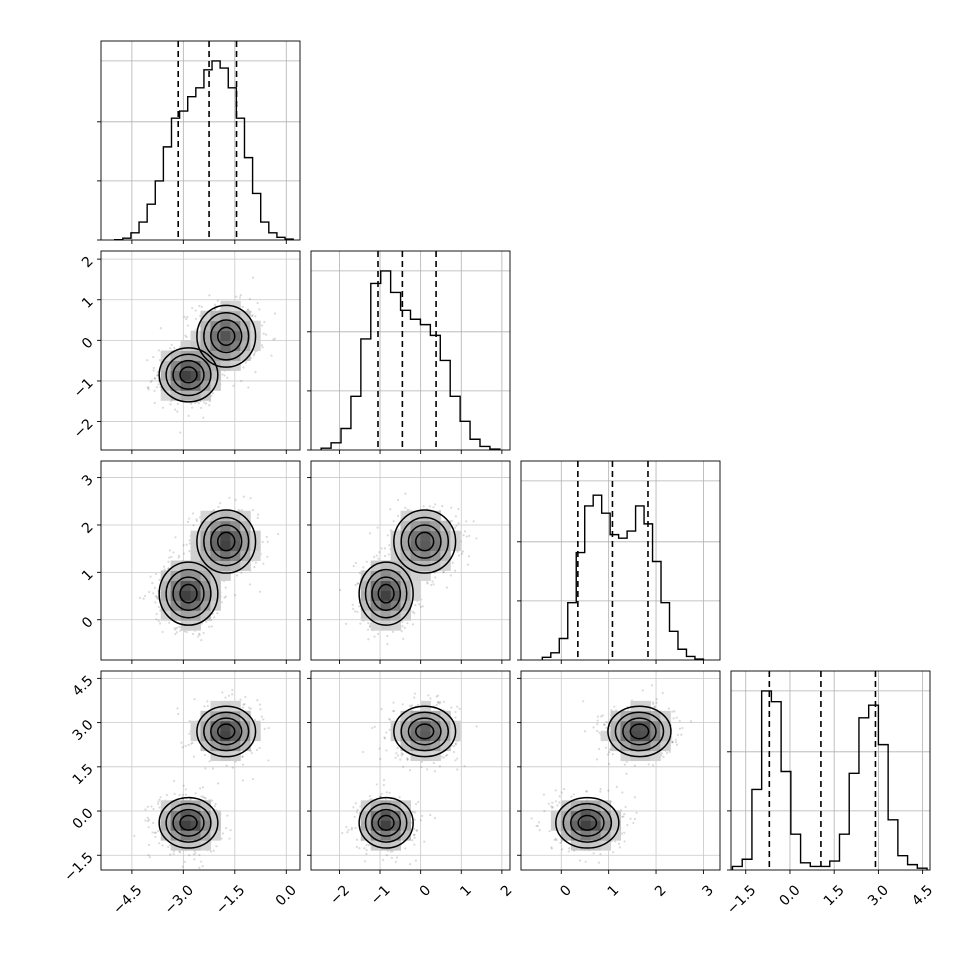 This screenshot has width=970, height=970. Describe the element at coordinates (878, 895) in the screenshot. I see `x-tick-label: 3.0` at that location.